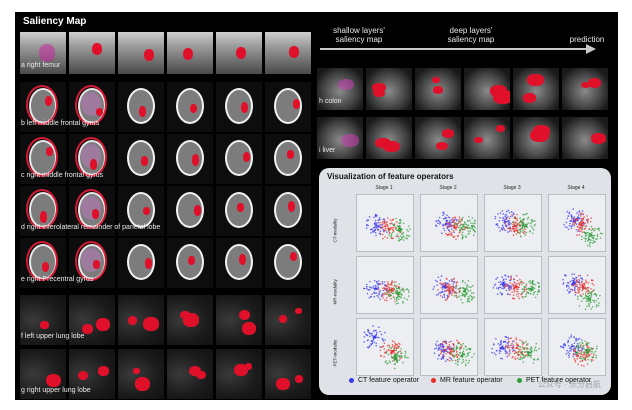 This screenshot has width=632, height=410. I want to click on header-deep: deep layers' saliency map, so click(471, 35).